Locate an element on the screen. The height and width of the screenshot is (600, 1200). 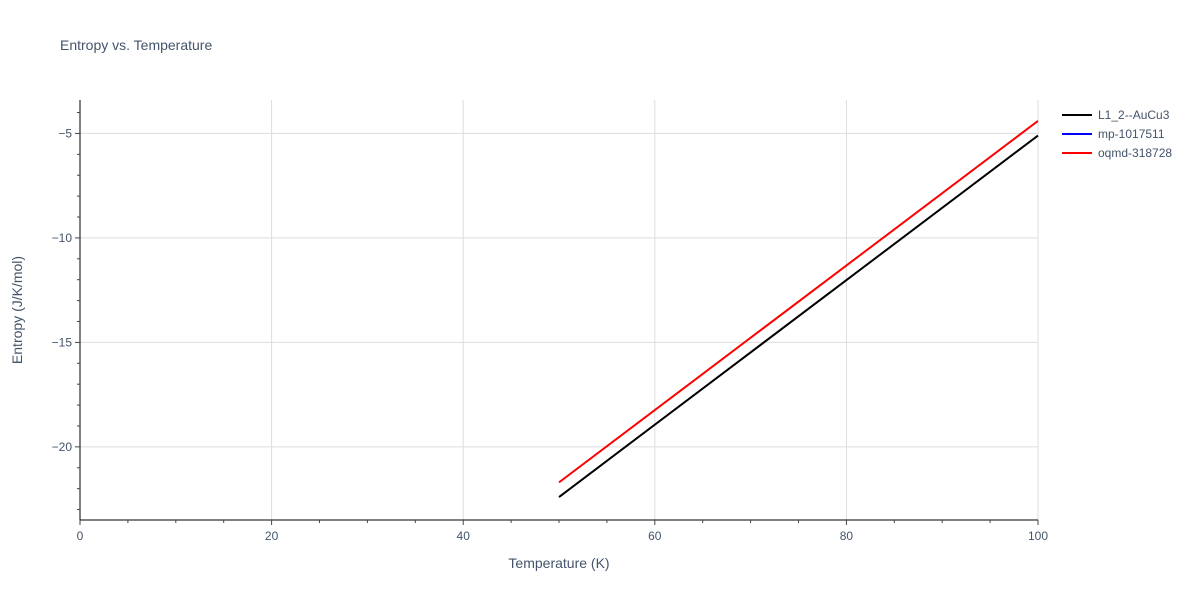
legend-item: oqmd-318728 is located at coordinates (1117, 153).